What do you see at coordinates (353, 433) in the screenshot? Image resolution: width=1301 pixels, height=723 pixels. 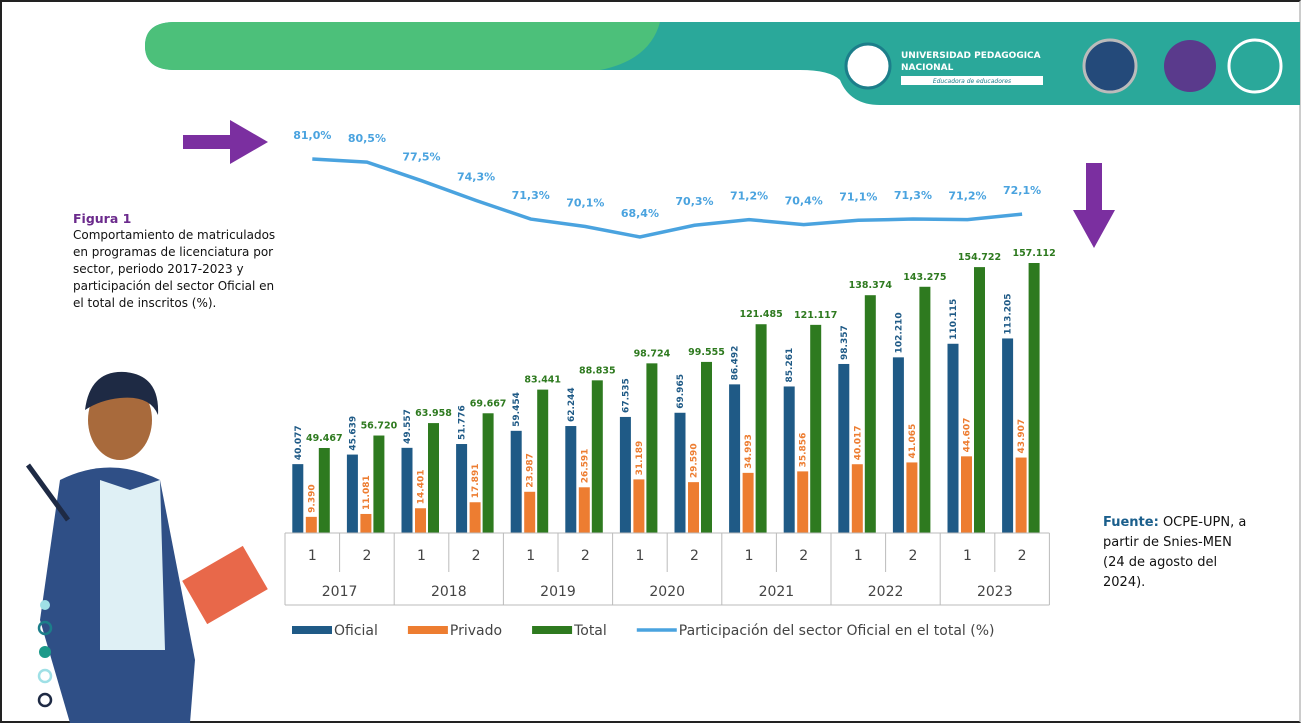 I see `data-label: 45.639` at bounding box center [353, 433].